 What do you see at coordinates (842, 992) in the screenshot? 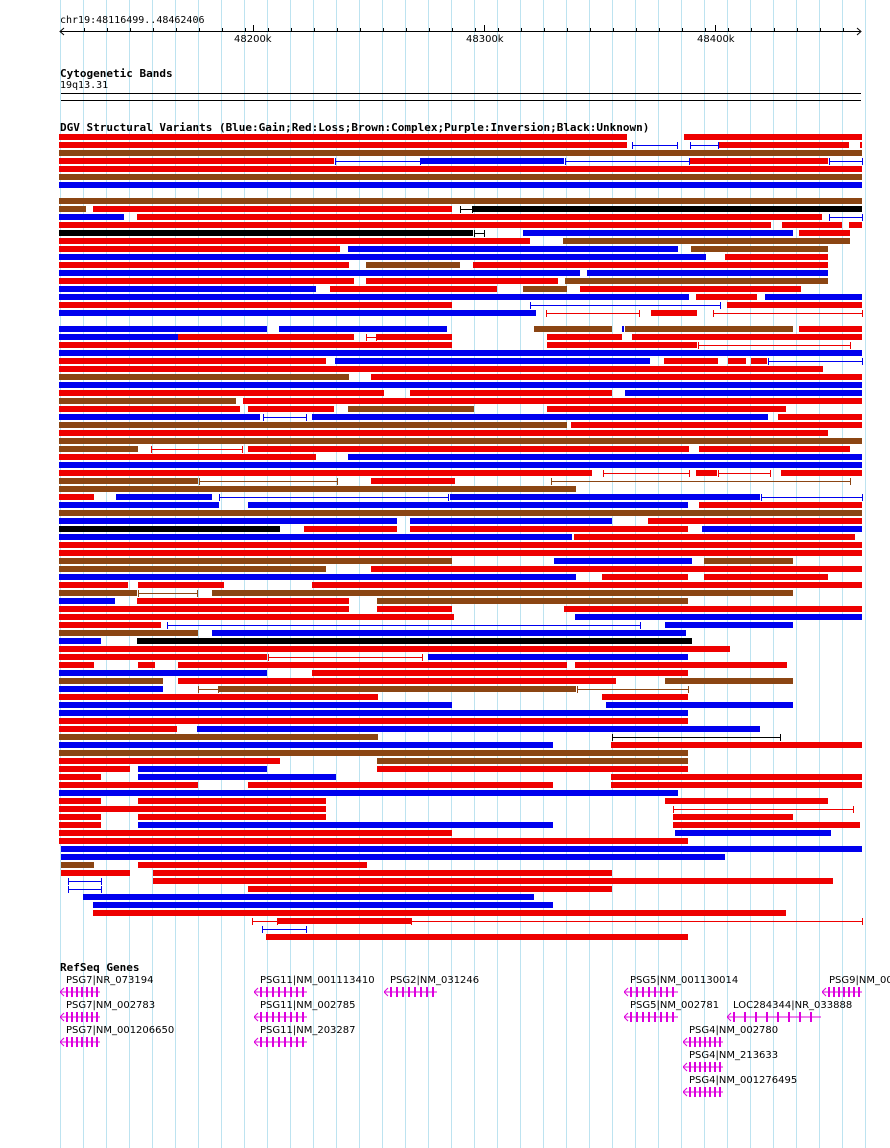
I see `gene-model-psg9` at bounding box center [842, 992].